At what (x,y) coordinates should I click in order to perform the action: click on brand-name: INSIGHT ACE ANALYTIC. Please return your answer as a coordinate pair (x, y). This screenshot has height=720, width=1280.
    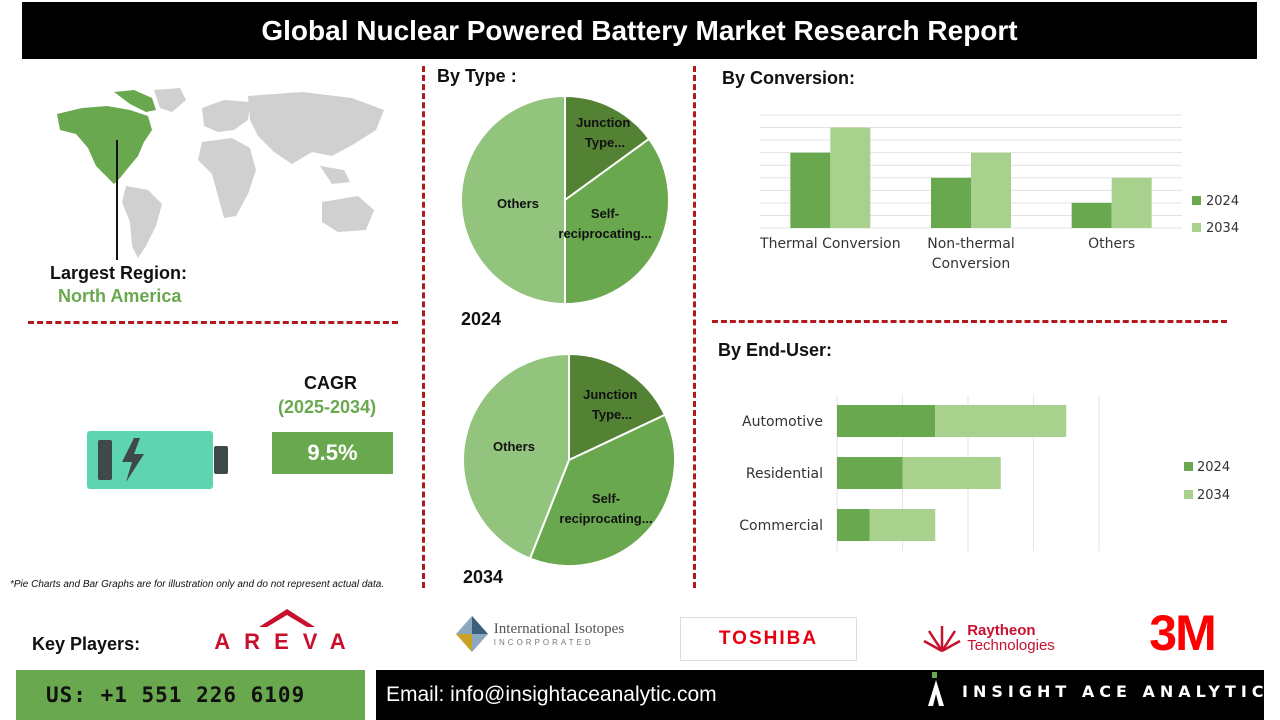
    Looking at the image, I should click on (1115, 691).